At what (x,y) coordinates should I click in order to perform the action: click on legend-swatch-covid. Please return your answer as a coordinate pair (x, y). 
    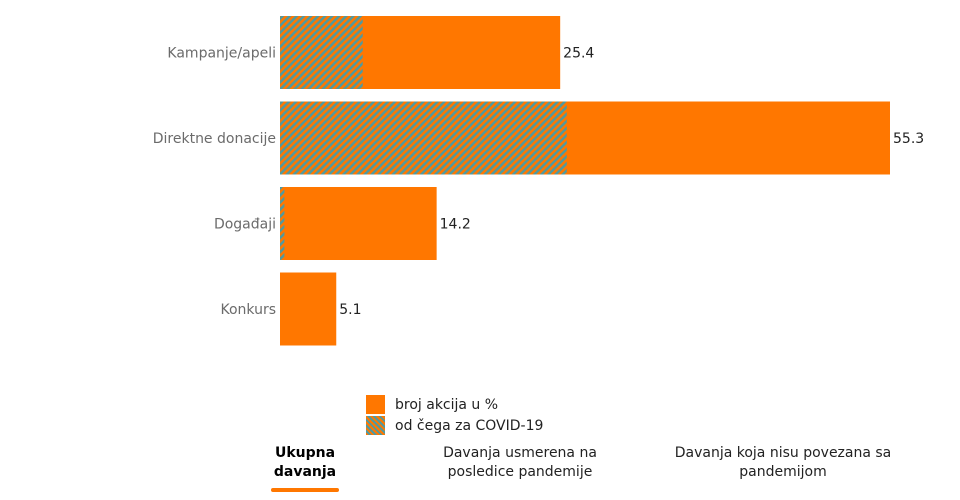
    Looking at the image, I should click on (375, 425).